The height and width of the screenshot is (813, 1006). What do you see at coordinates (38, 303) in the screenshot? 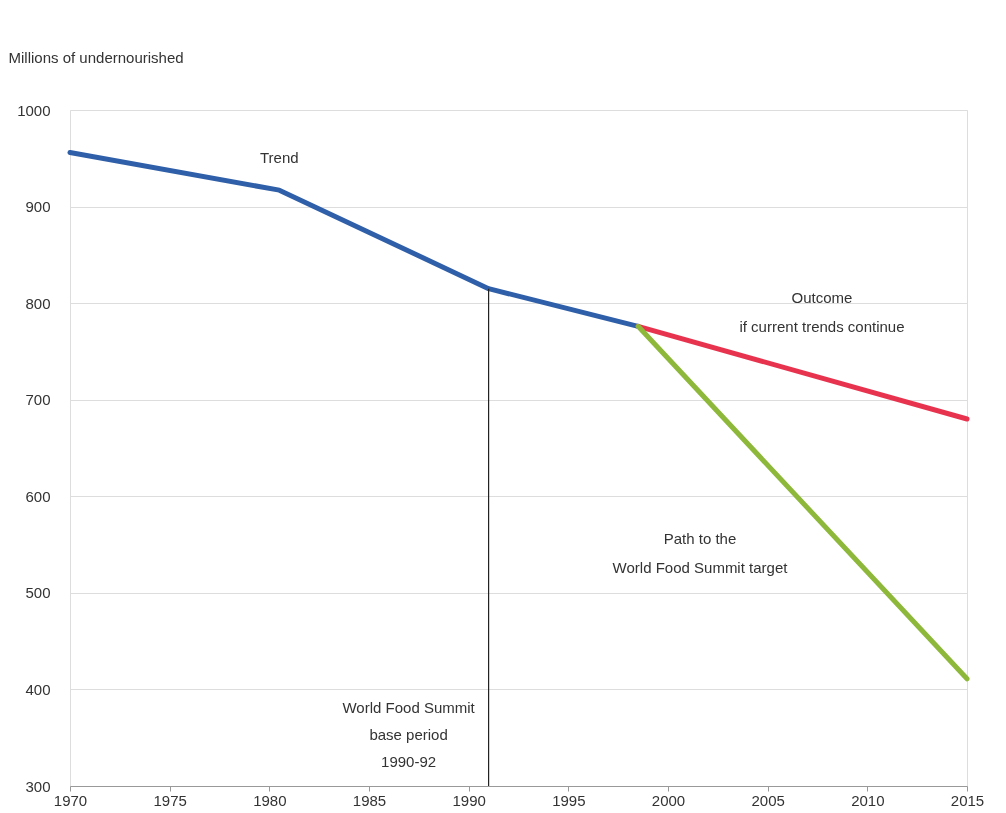
I see `y-tick-label: 800` at bounding box center [38, 303].